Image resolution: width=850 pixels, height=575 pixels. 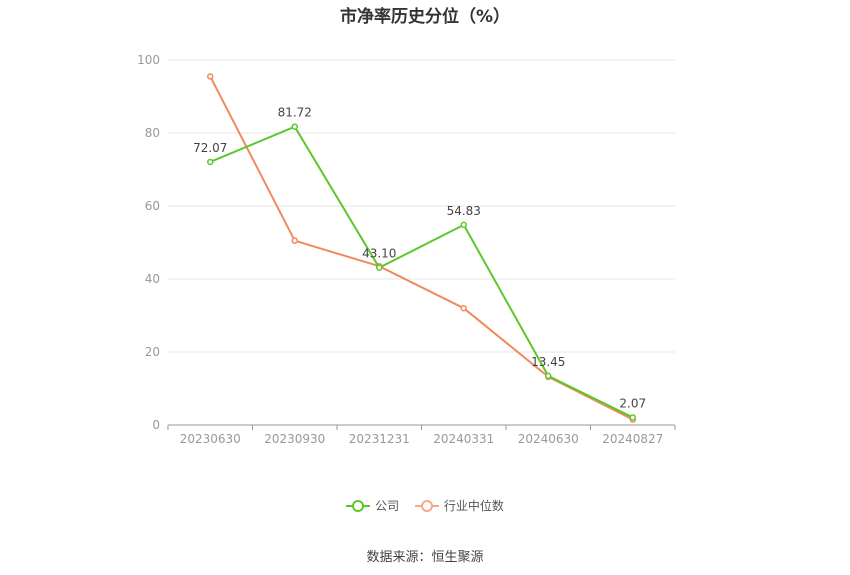 What do you see at coordinates (632, 439) in the screenshot?
I see `x-tick-label: 20240827` at bounding box center [632, 439].